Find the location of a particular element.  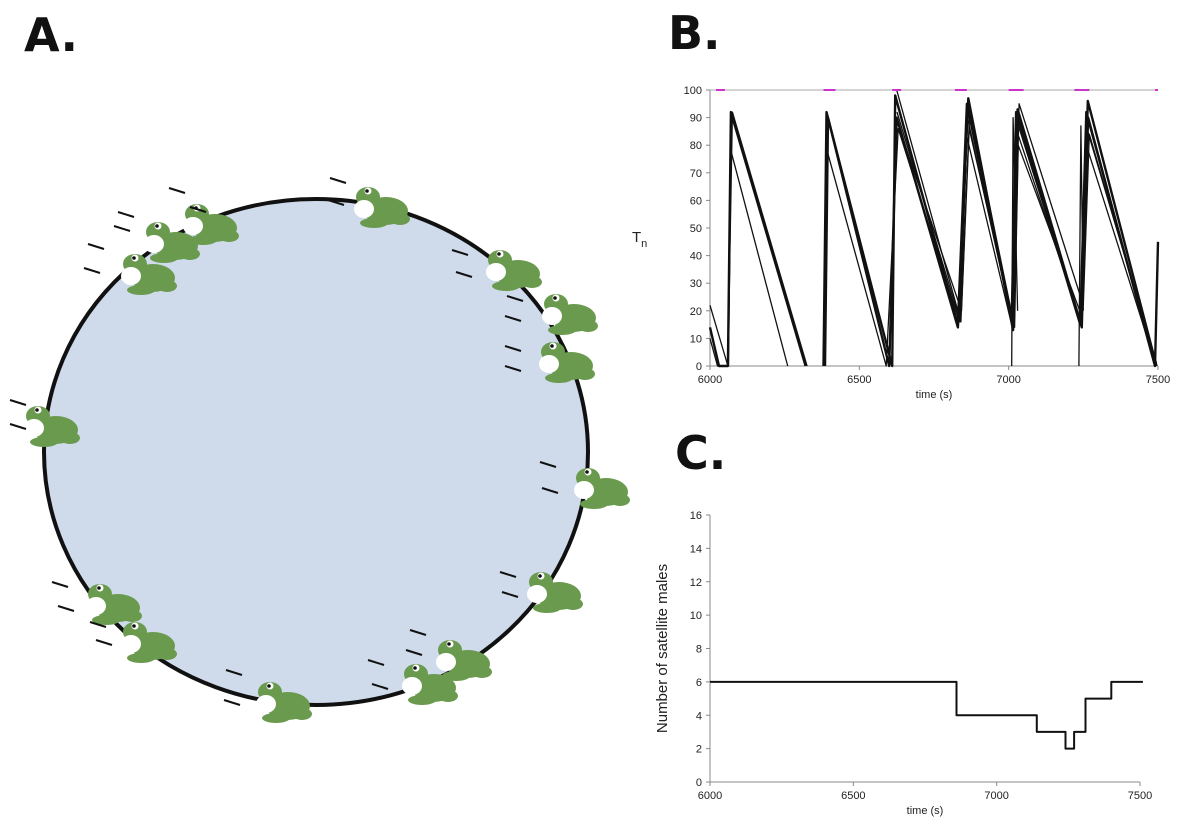

y-tick-label: 8 is located at coordinates (699, 650).